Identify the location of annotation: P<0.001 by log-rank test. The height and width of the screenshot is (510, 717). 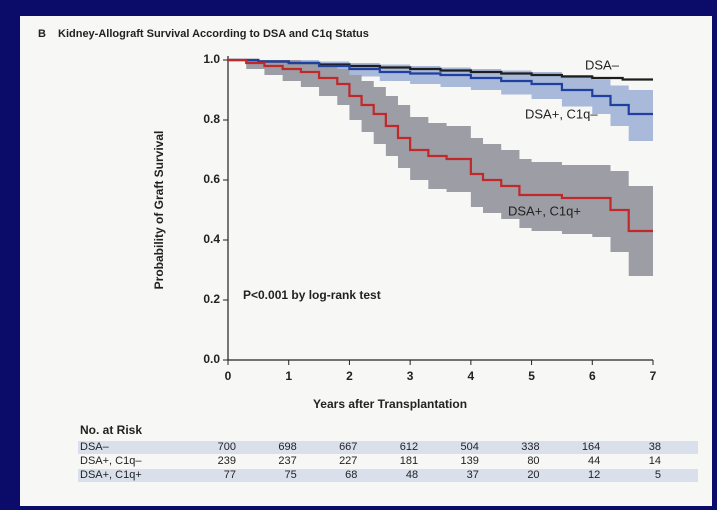
(312, 295).